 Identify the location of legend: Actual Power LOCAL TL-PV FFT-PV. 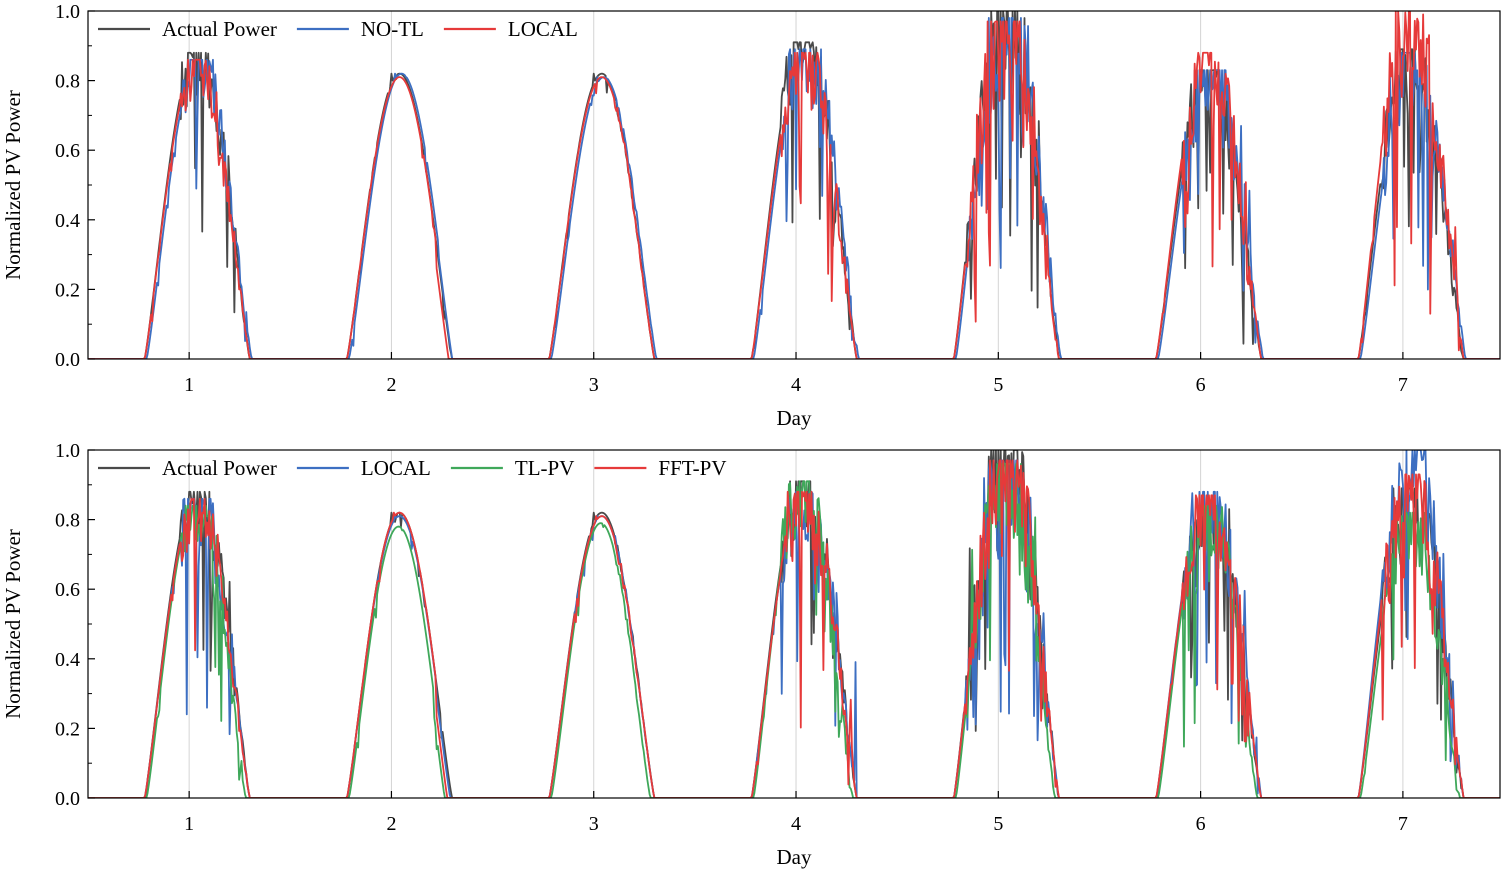
(412, 468).